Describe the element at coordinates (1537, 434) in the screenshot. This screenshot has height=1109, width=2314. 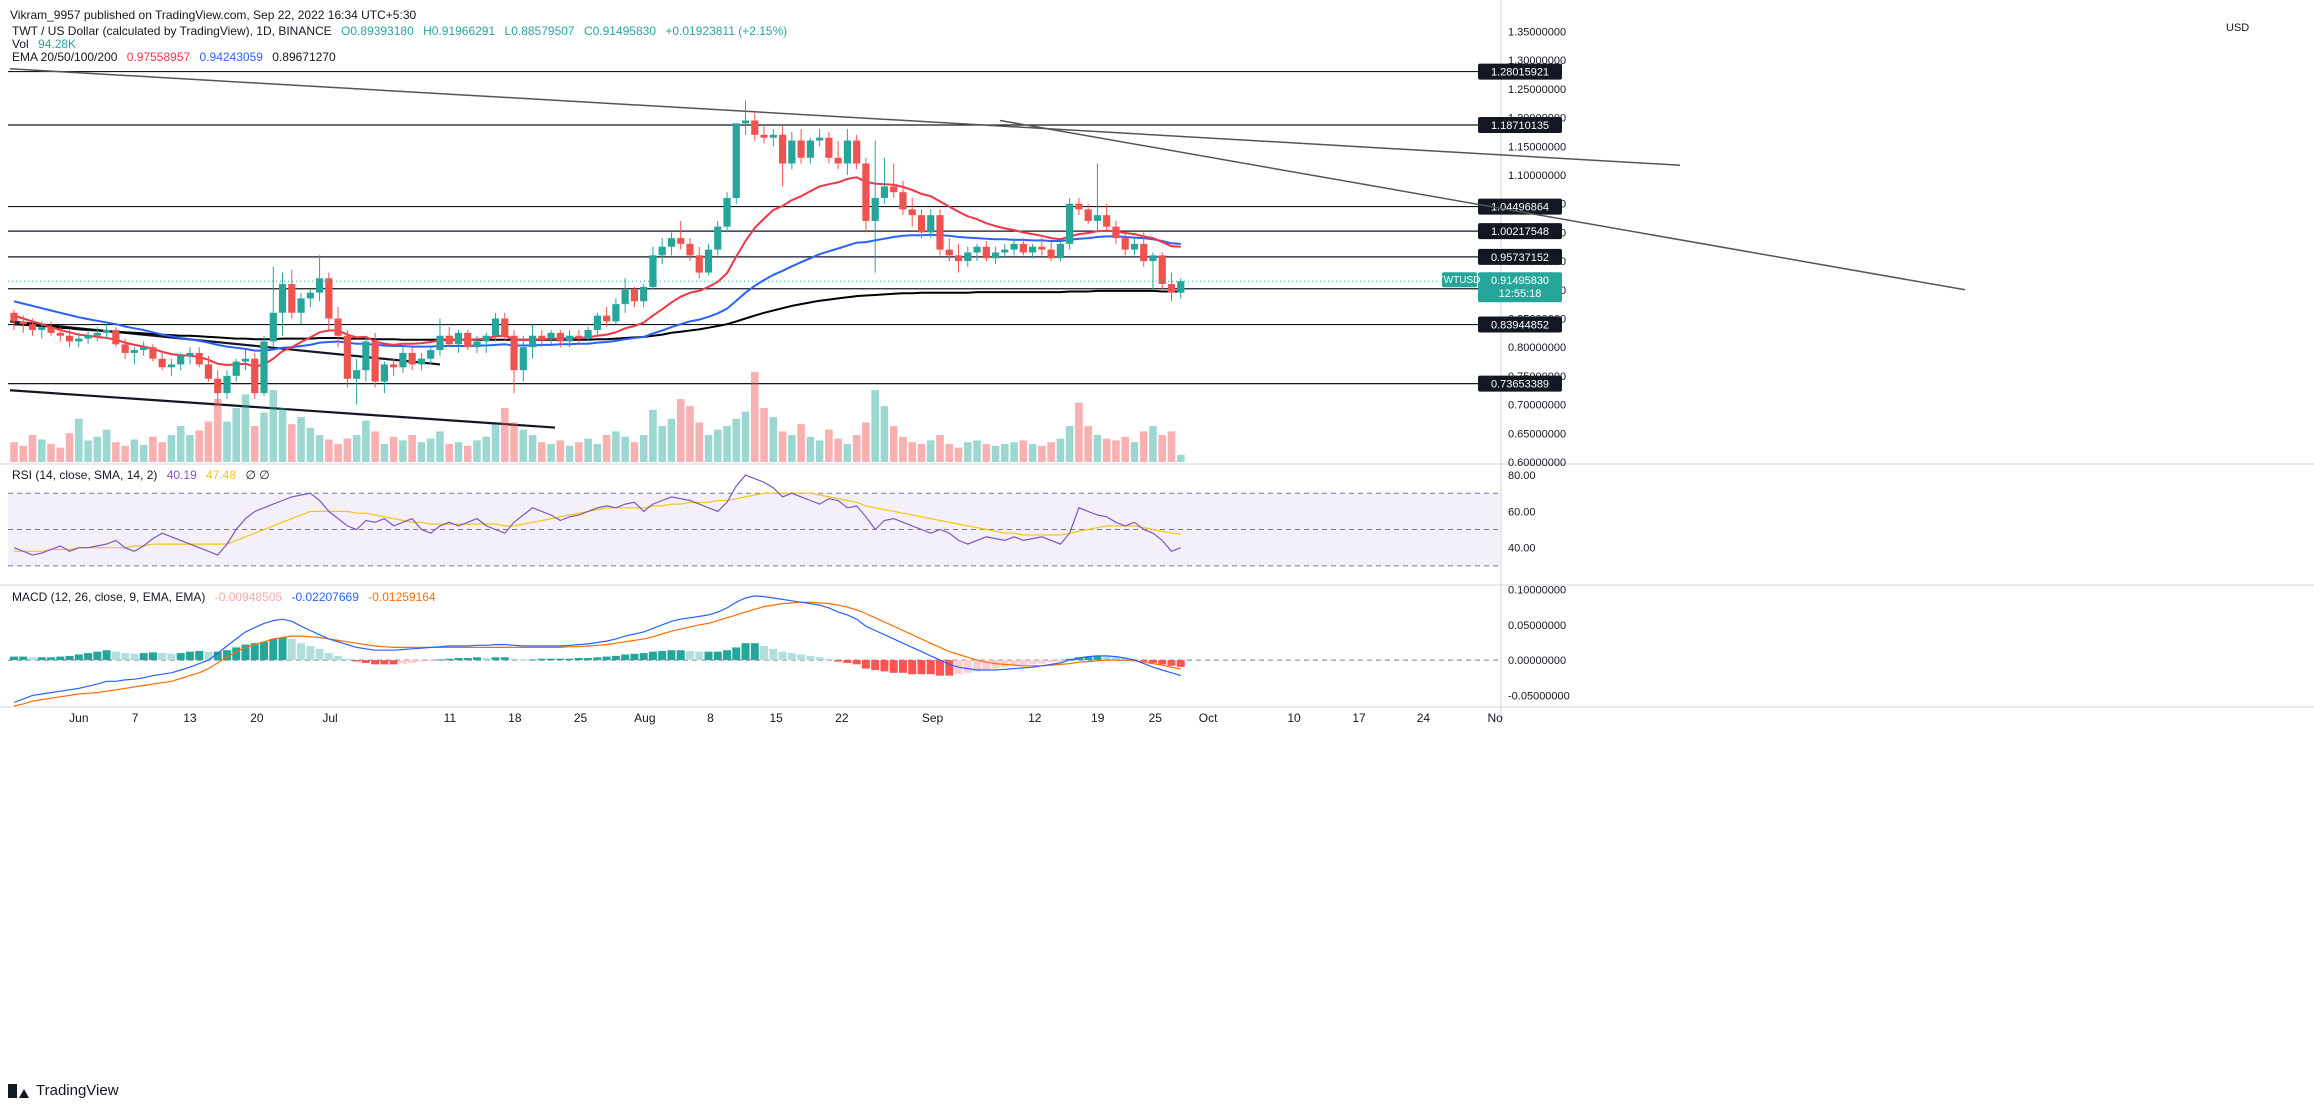
I see `price-tick-label: 0.65000000` at that location.